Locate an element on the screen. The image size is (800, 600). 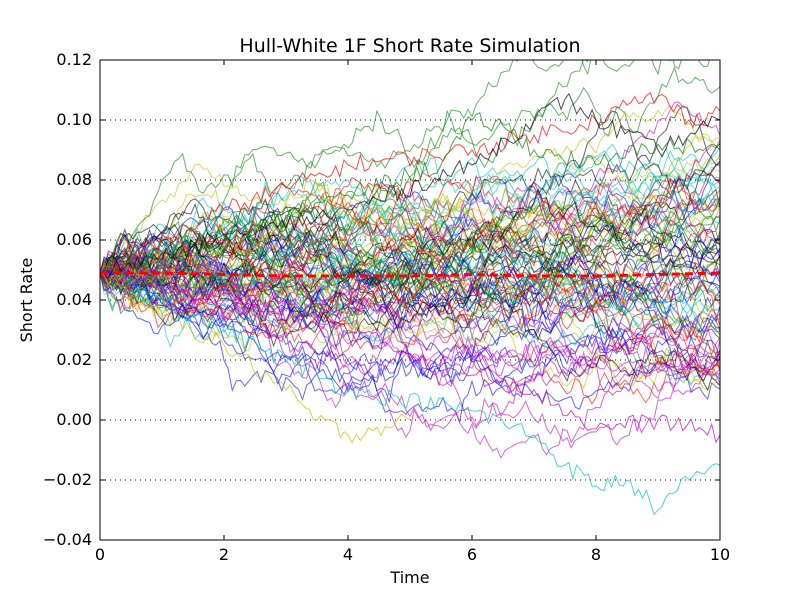
chart-title: Hull-White 1F Short Rate Simulation is located at coordinates (409, 46).